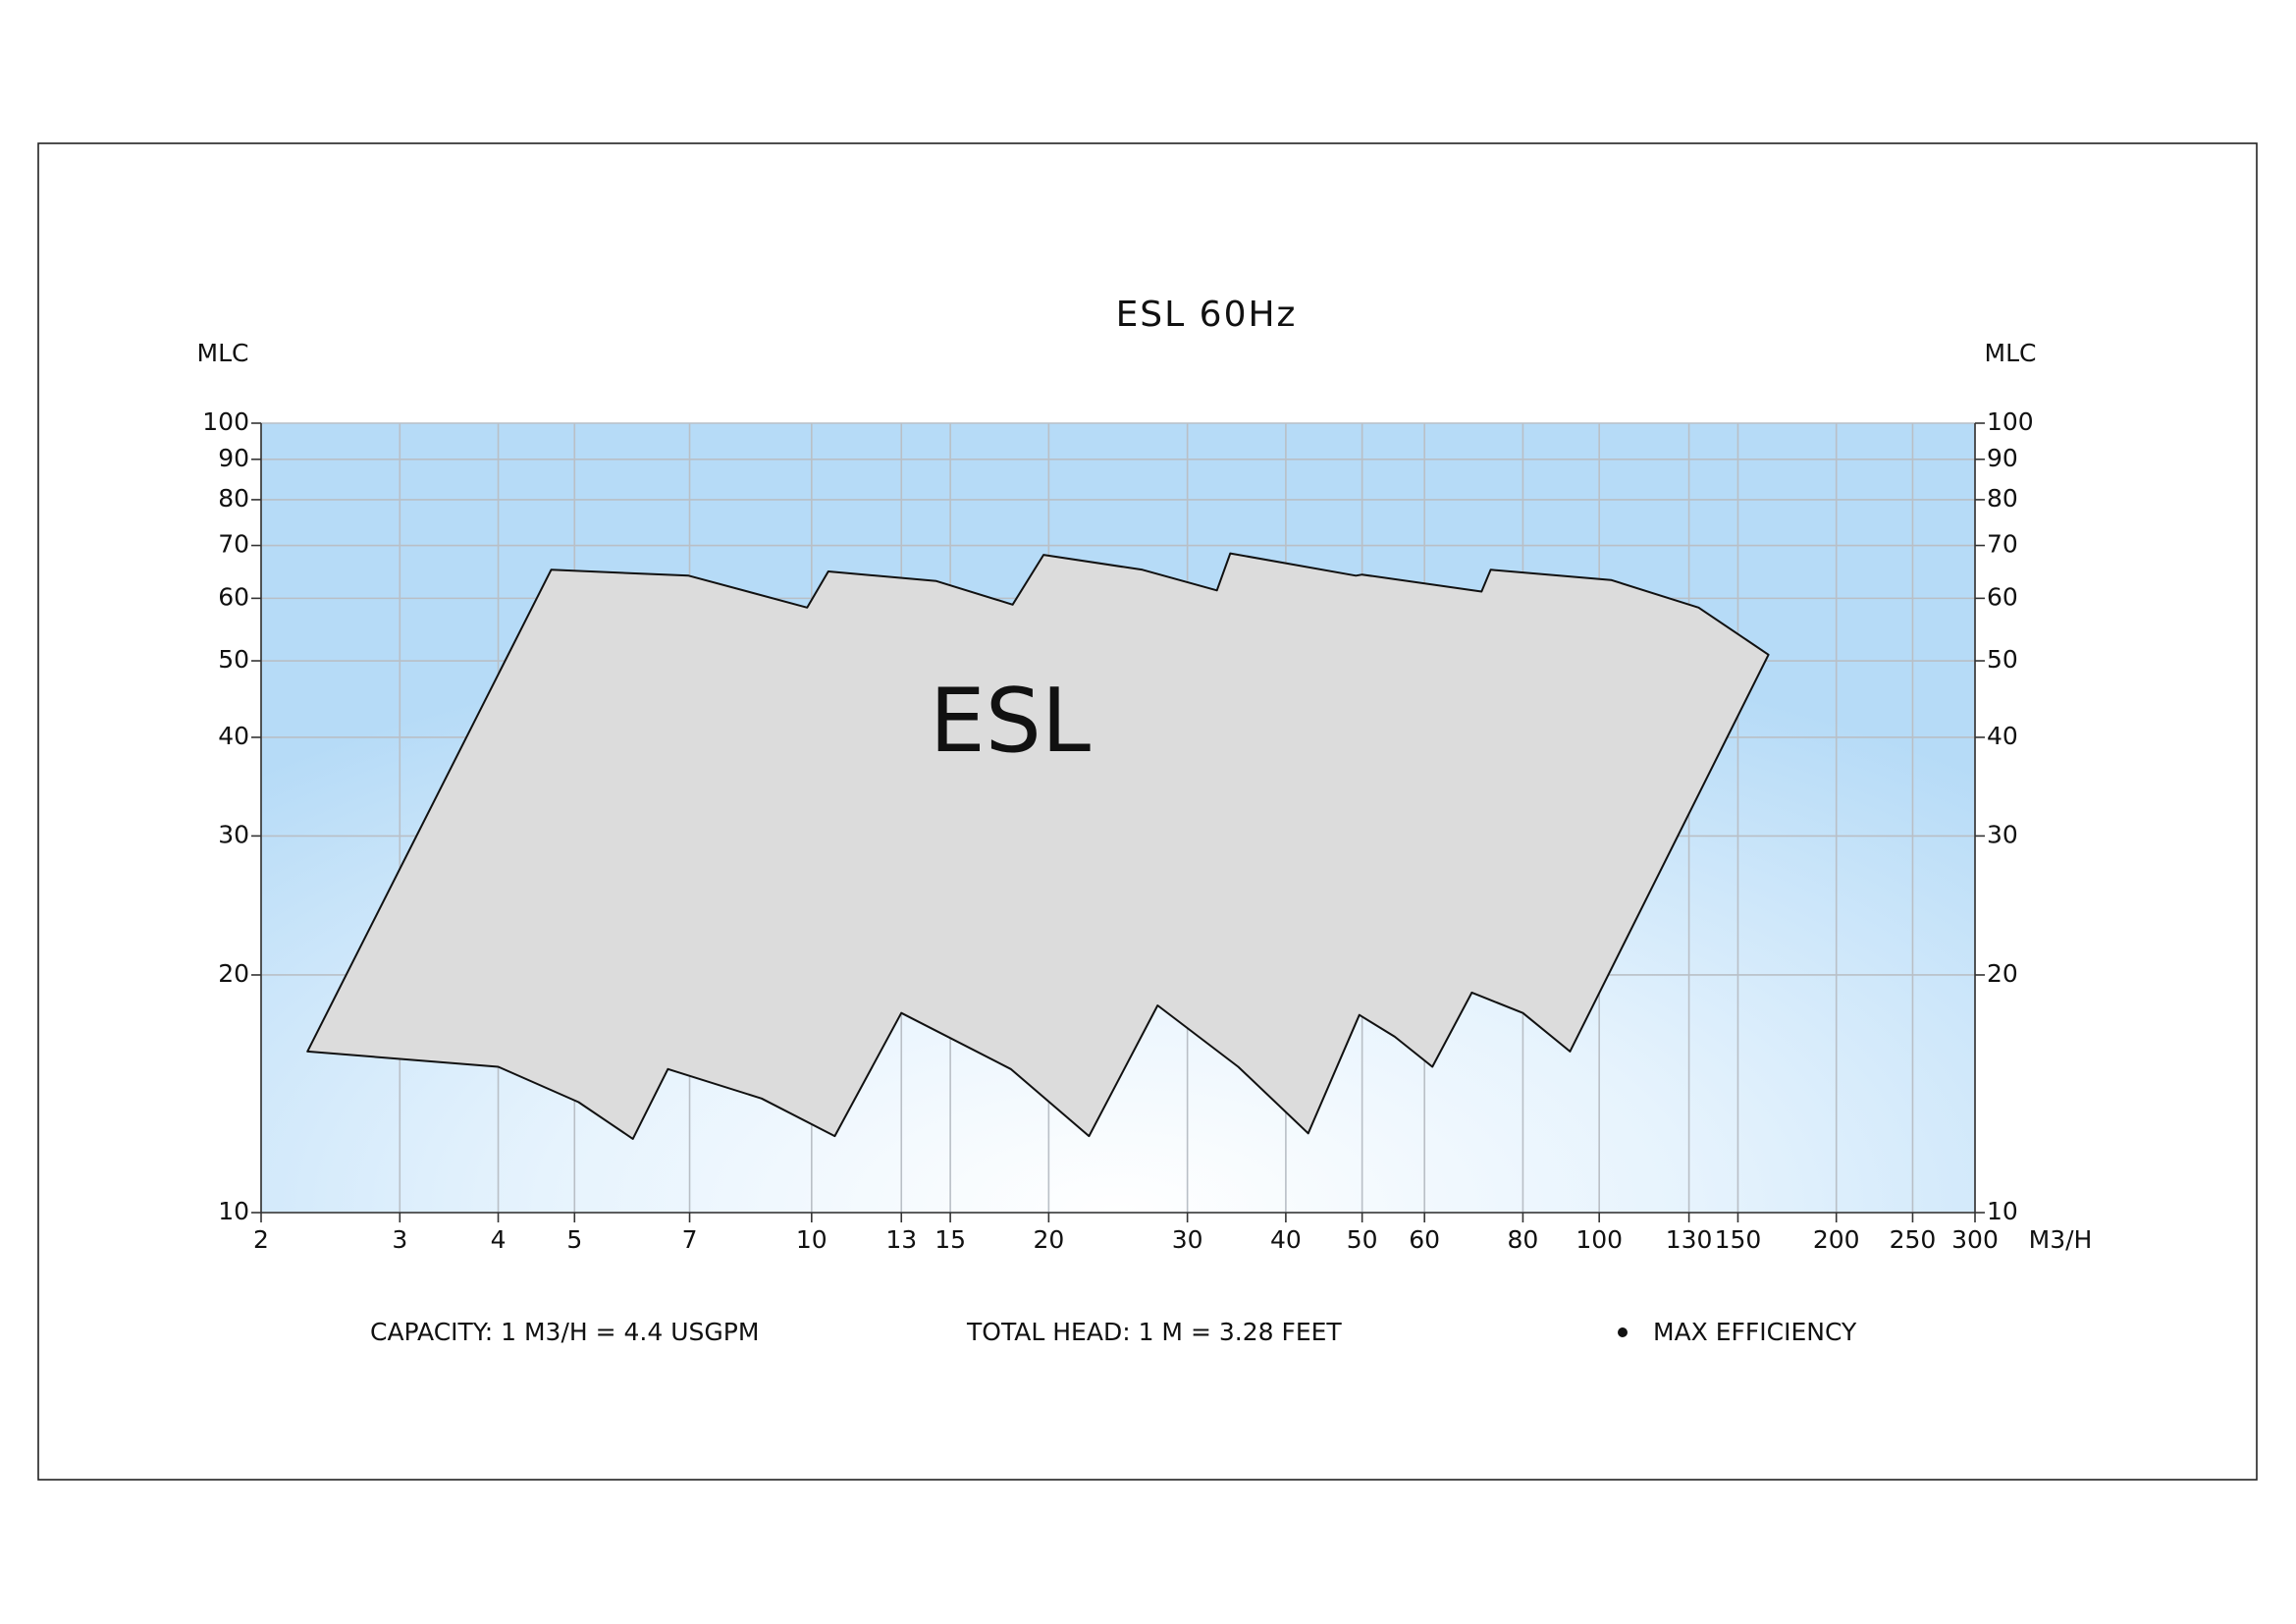 The height and width of the screenshot is (1624, 2296). I want to click on y-tick-label: 10, so click(233, 1211).